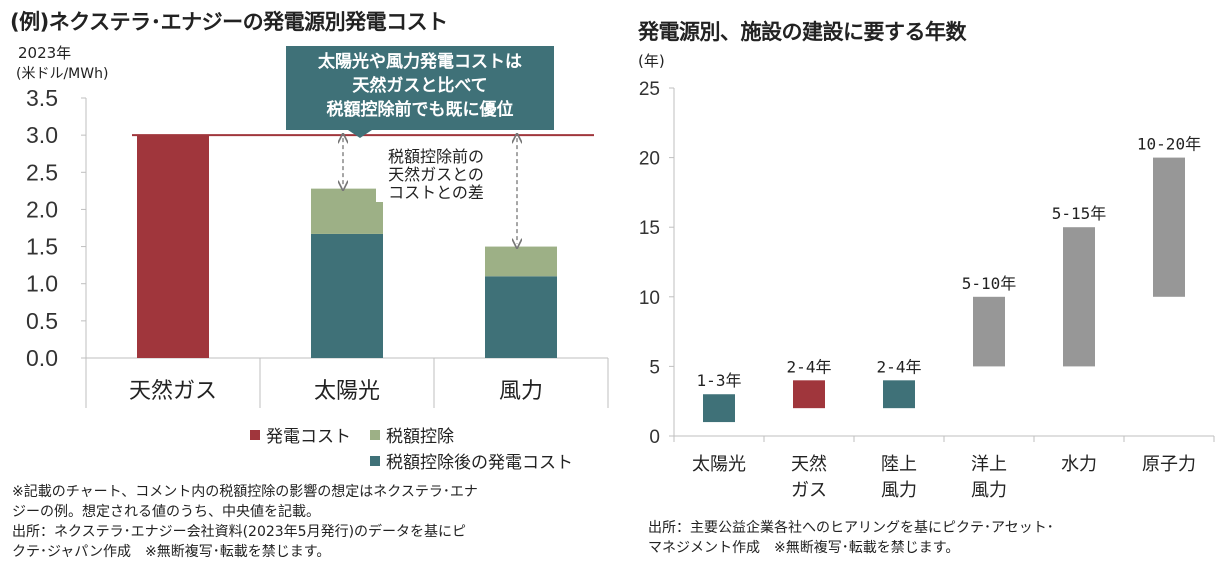 The image size is (1223, 567). I want to click on legend-item-after-credit: 税額控除後の発電コスト, so click(471, 460).